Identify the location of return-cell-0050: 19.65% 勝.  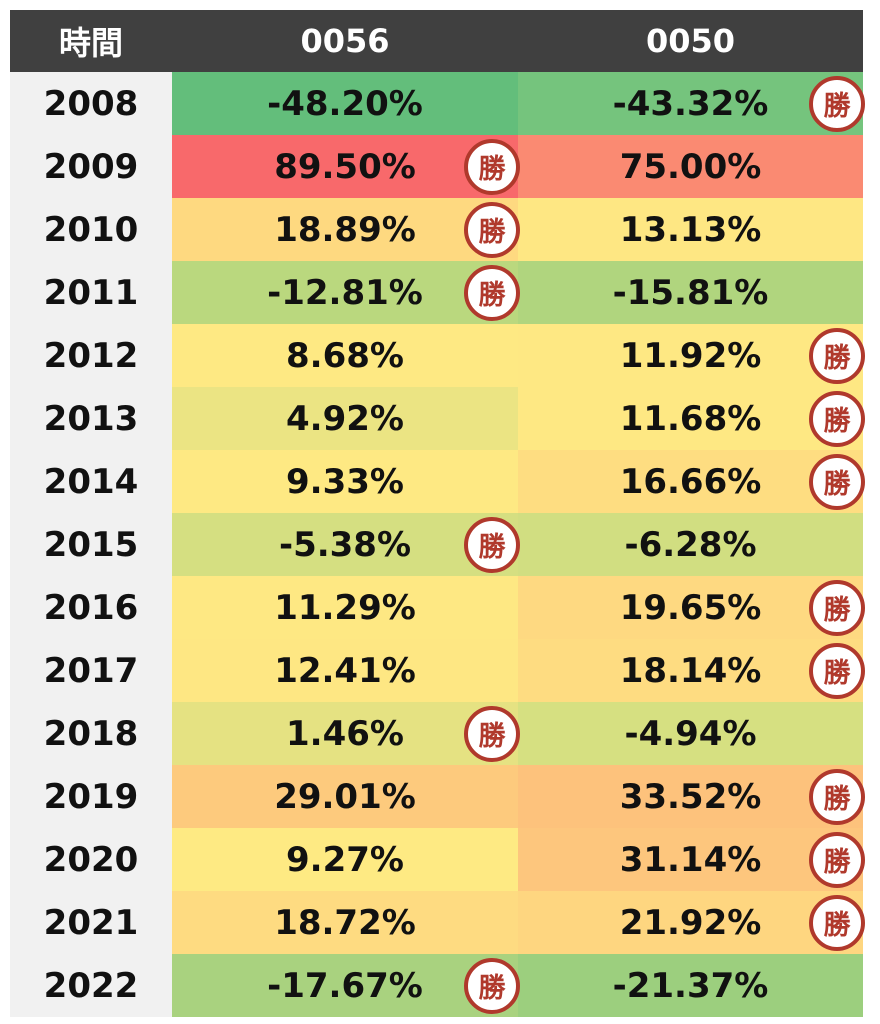
(691, 607).